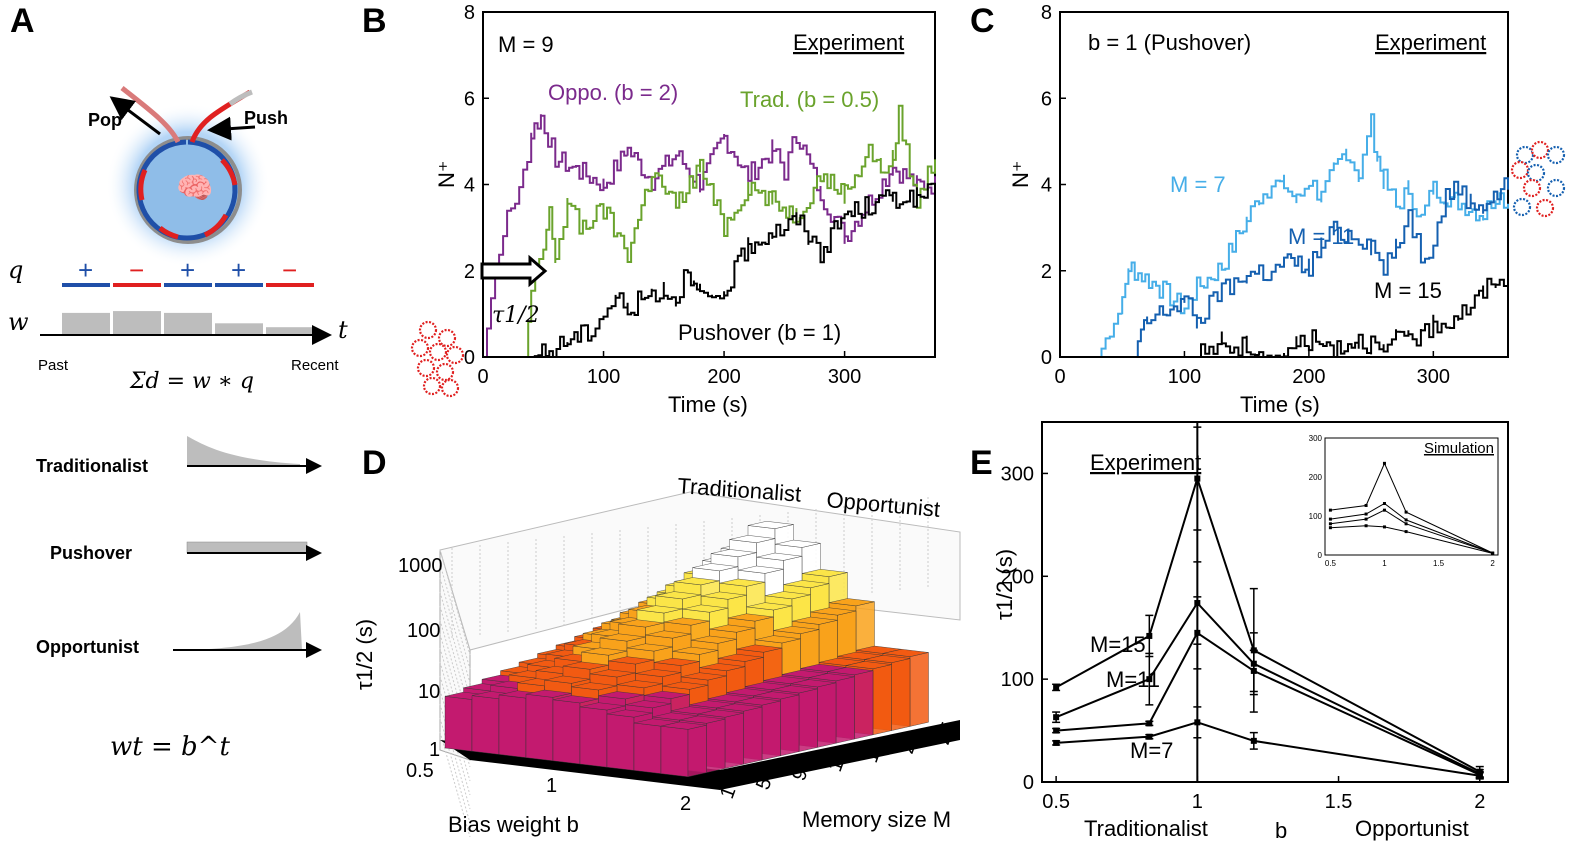  What do you see at coordinates (91, 553) in the screenshot?
I see `strategy-pushover: Pushover` at bounding box center [91, 553].